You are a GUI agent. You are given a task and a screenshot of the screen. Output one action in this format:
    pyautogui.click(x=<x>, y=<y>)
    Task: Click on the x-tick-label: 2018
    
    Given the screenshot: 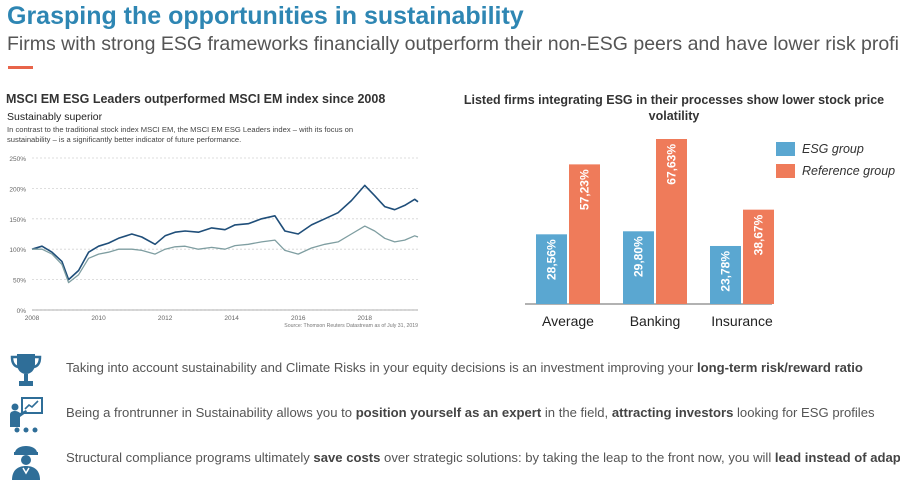 What is the action you would take?
    pyautogui.click(x=365, y=318)
    